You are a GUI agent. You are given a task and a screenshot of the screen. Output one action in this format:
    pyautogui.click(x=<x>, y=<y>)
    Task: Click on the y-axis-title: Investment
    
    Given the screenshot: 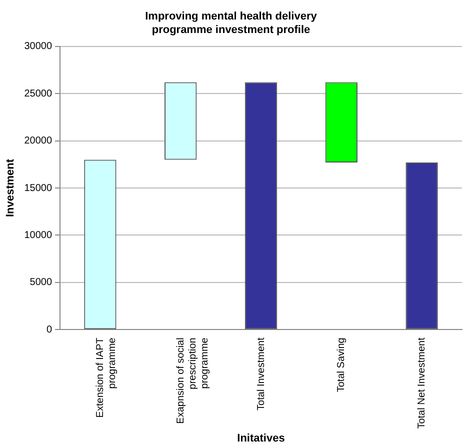 What is the action you would take?
    pyautogui.click(x=10, y=188)
    